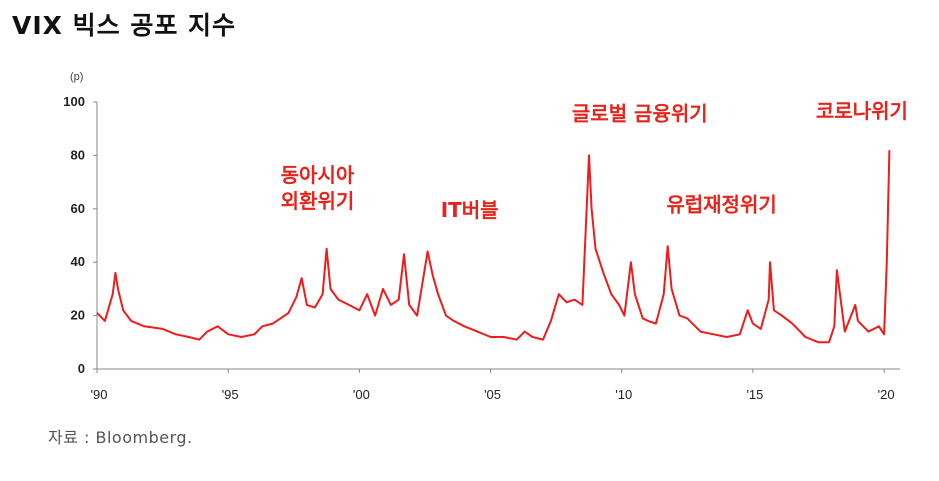 The width and height of the screenshot is (939, 481). I want to click on x-tick-label: '90, so click(99, 394).